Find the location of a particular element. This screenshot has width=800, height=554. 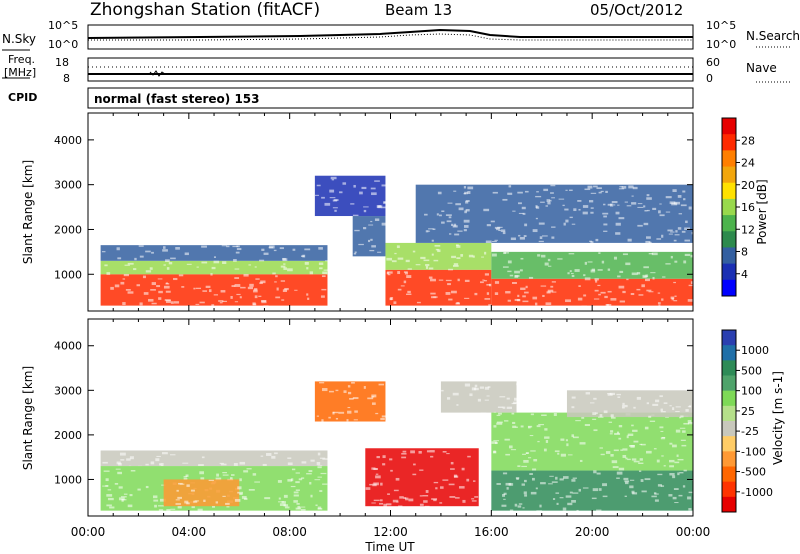

x-tick-label: 04:00 is located at coordinates (189, 532).